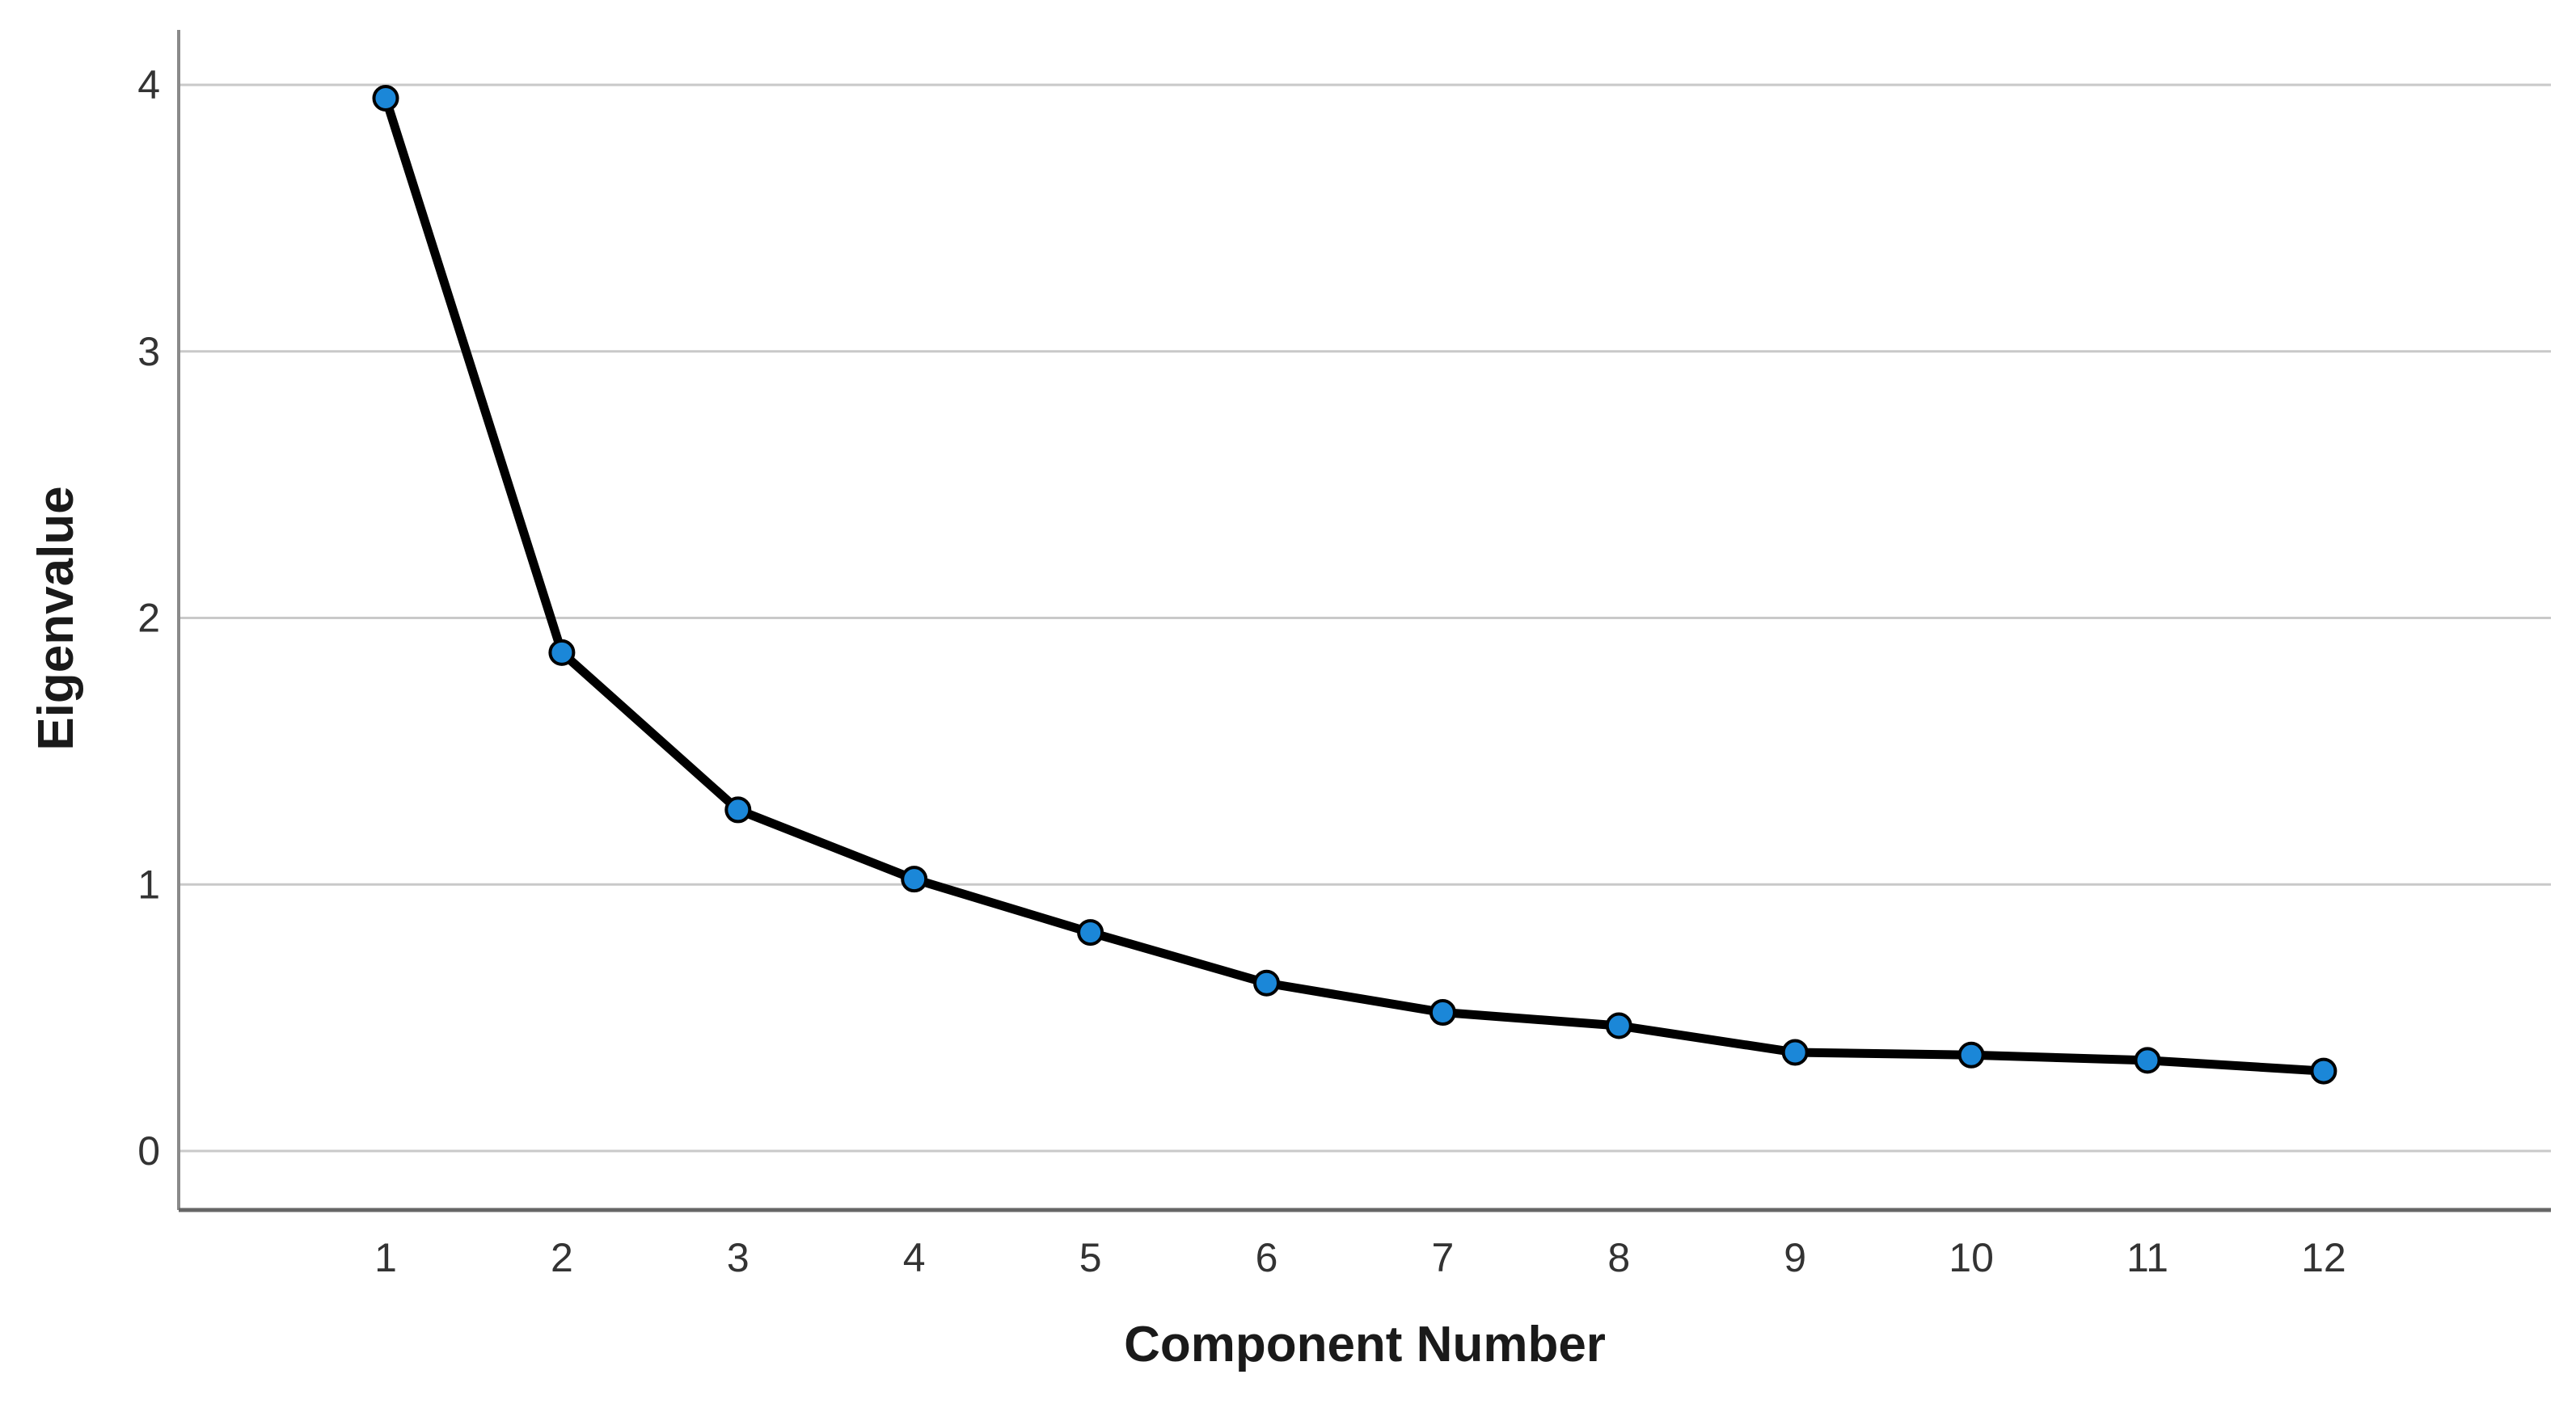 This screenshot has width=2576, height=1425. Describe the element at coordinates (1618, 1257) in the screenshot. I see `x-tick-label: 8` at that location.